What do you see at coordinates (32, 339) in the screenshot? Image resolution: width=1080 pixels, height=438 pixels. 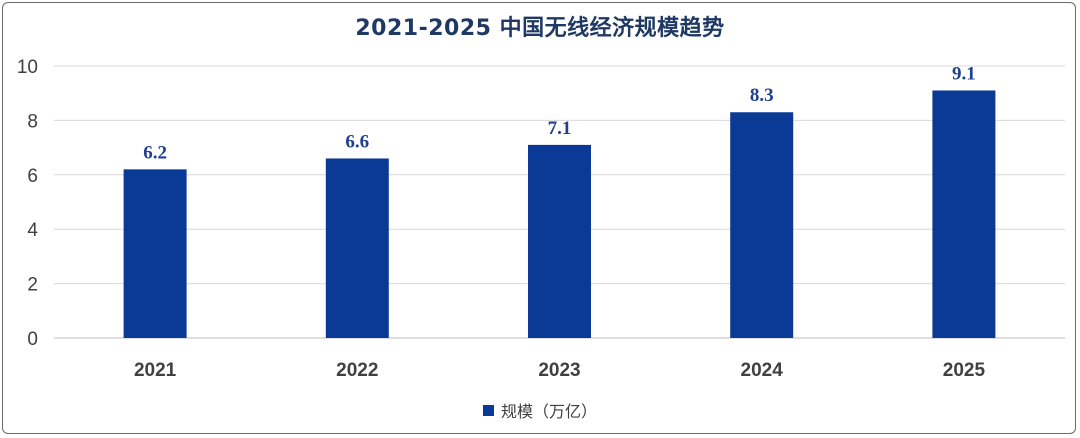 I see `y-tick-label: 0` at bounding box center [32, 339].